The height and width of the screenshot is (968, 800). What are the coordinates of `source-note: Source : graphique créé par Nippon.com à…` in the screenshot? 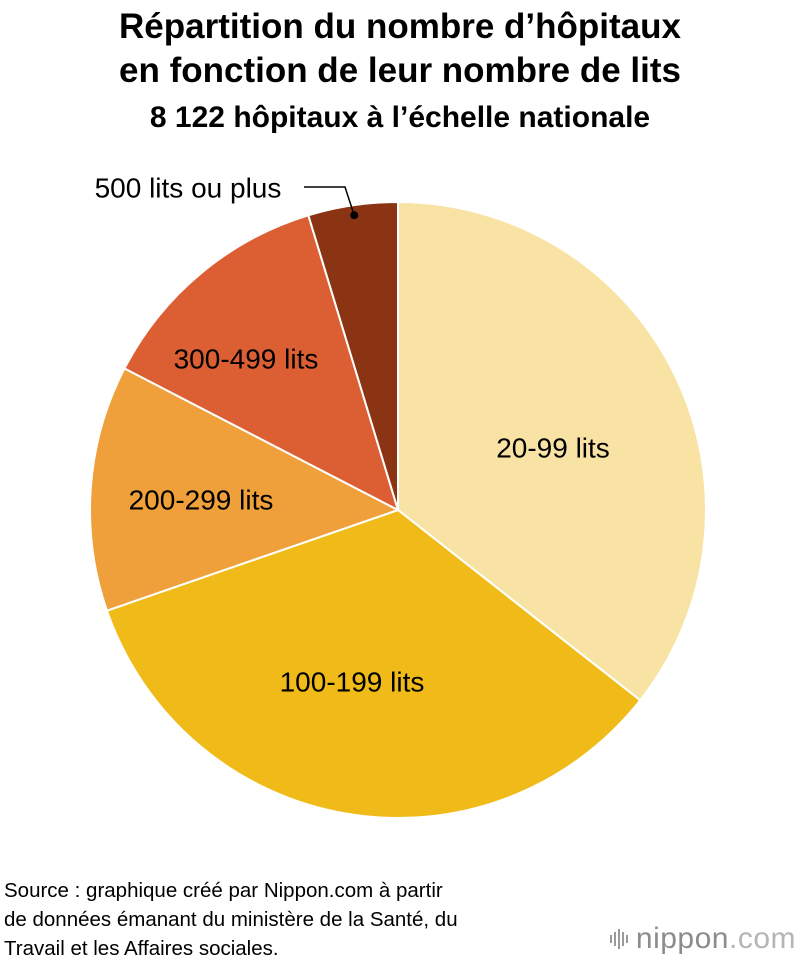 It's located at (231, 919).